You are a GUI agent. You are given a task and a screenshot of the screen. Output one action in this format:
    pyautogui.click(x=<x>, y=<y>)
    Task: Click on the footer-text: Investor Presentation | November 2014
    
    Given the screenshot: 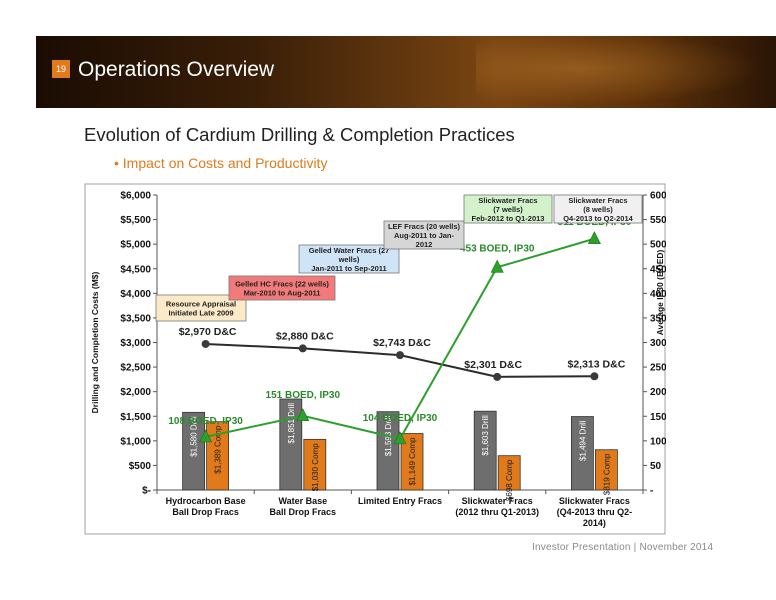 What is the action you would take?
    pyautogui.click(x=623, y=547)
    